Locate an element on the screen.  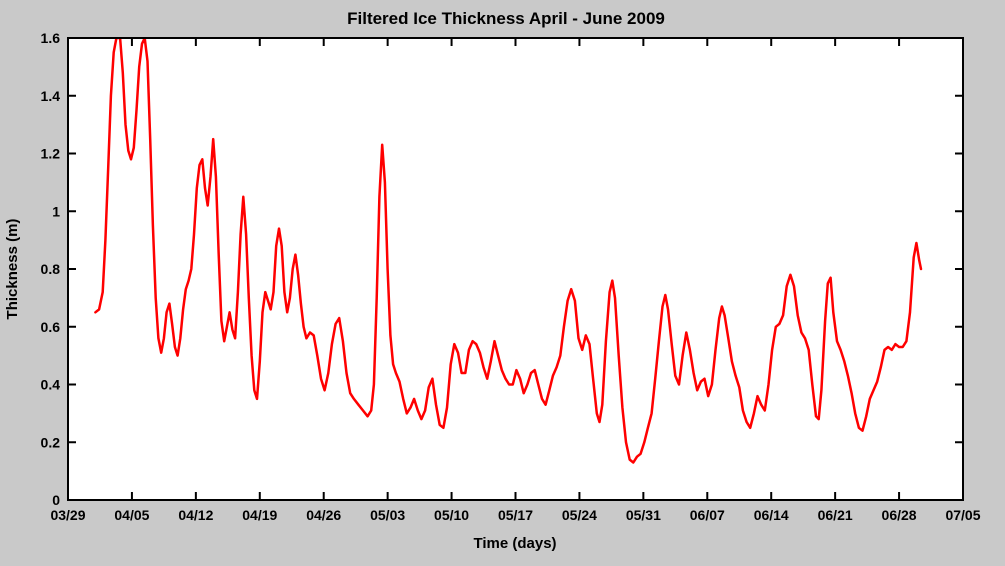
x-axis-label: Time (days) is located at coordinates (514, 543).